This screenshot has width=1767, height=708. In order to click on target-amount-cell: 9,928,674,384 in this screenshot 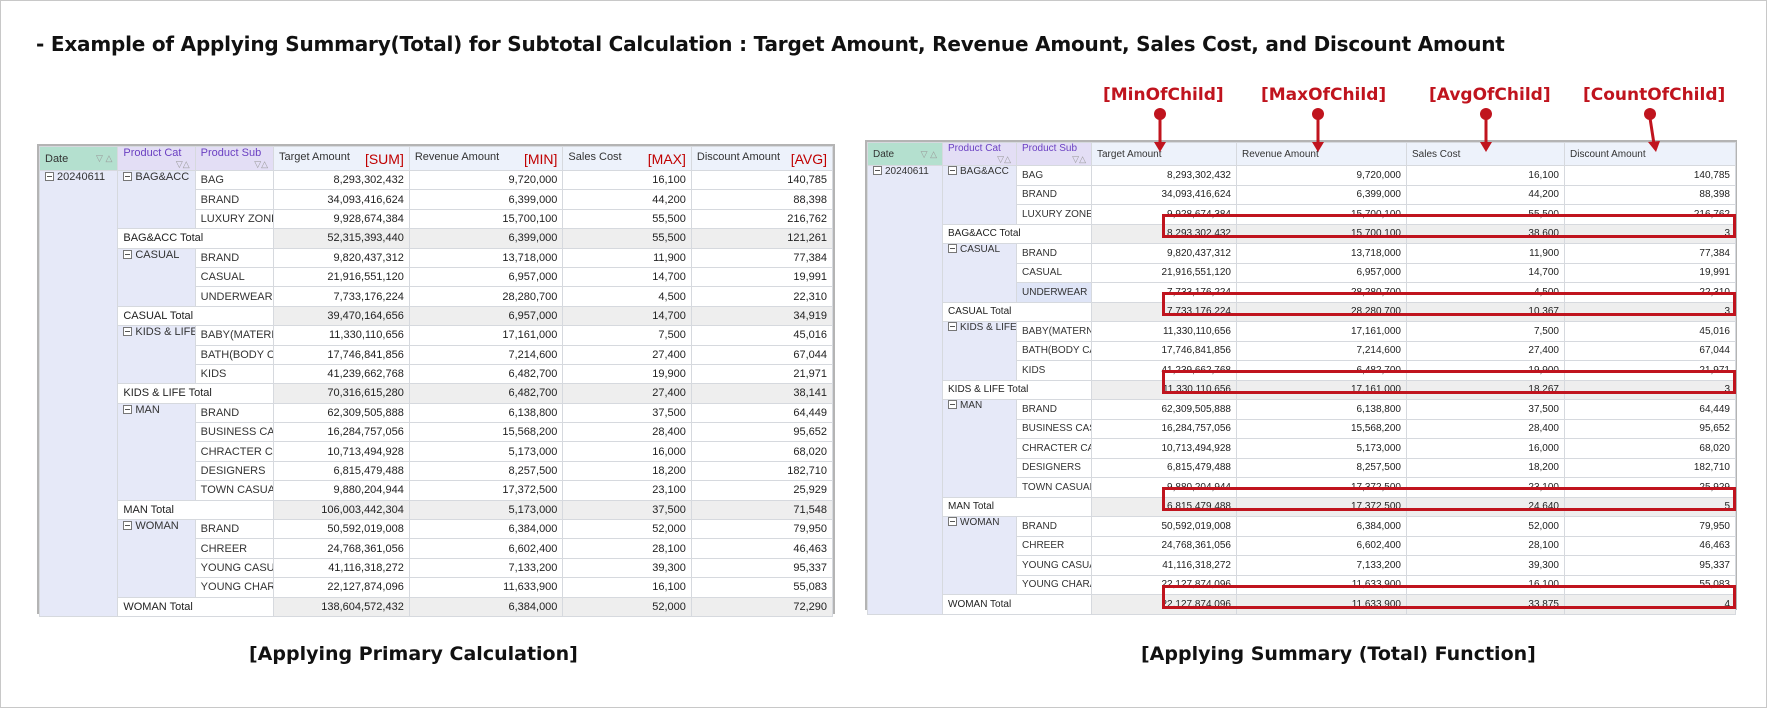, I will do `click(341, 219)`.